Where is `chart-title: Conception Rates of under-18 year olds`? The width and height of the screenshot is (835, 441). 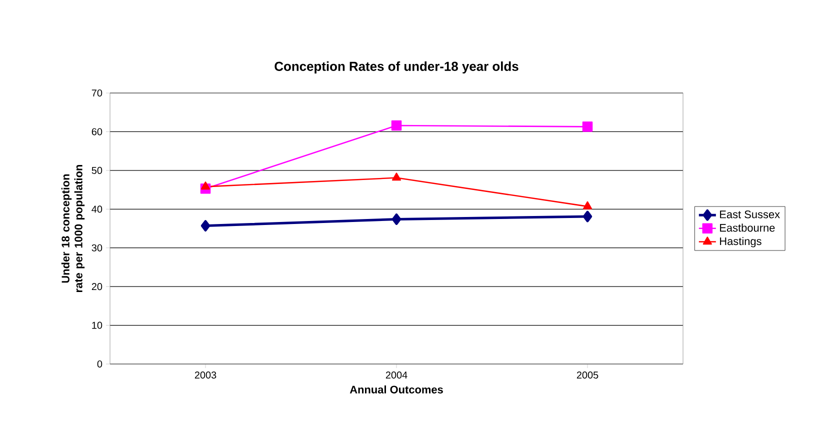 chart-title: Conception Rates of under-18 year olds is located at coordinates (396, 67).